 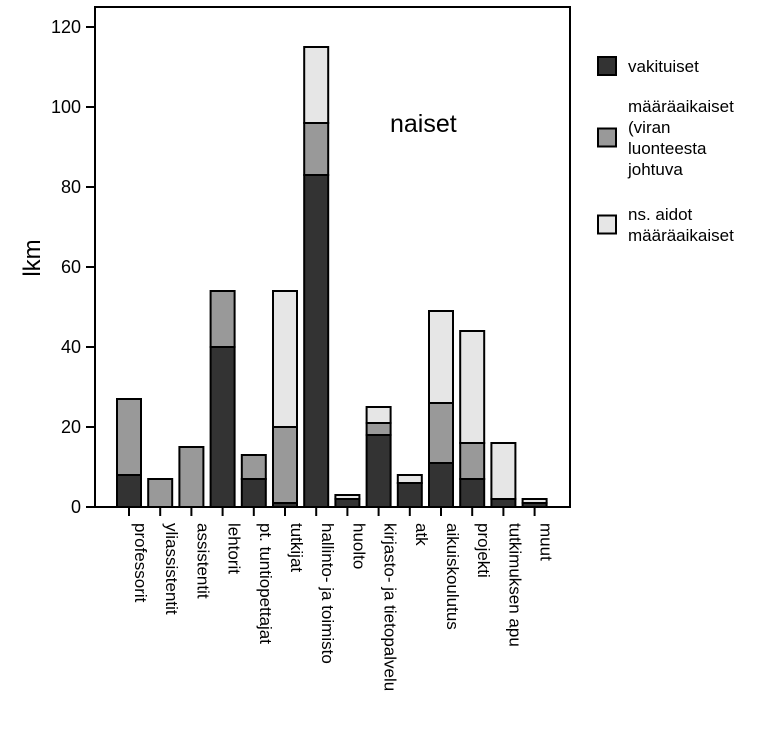 I want to click on x-tick-label: aikuiskoulutus, so click(x=452, y=576).